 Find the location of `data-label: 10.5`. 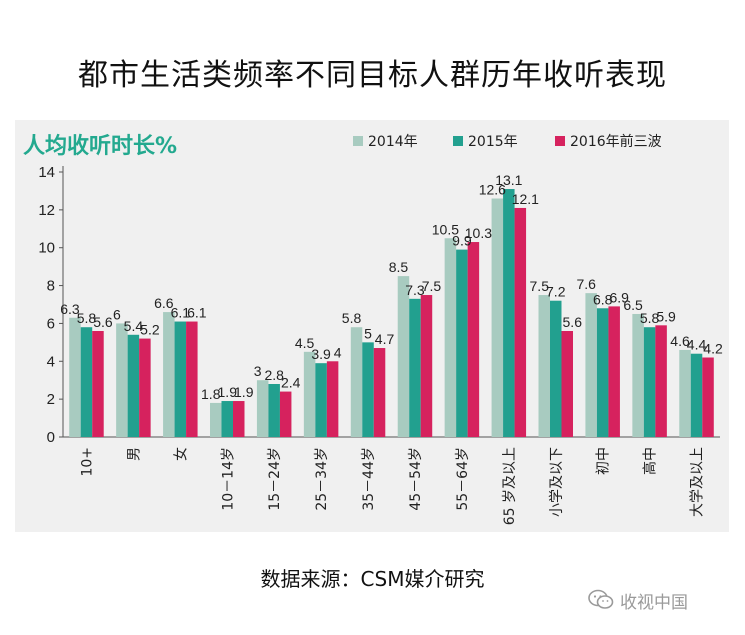

data-label: 10.5 is located at coordinates (445, 229).